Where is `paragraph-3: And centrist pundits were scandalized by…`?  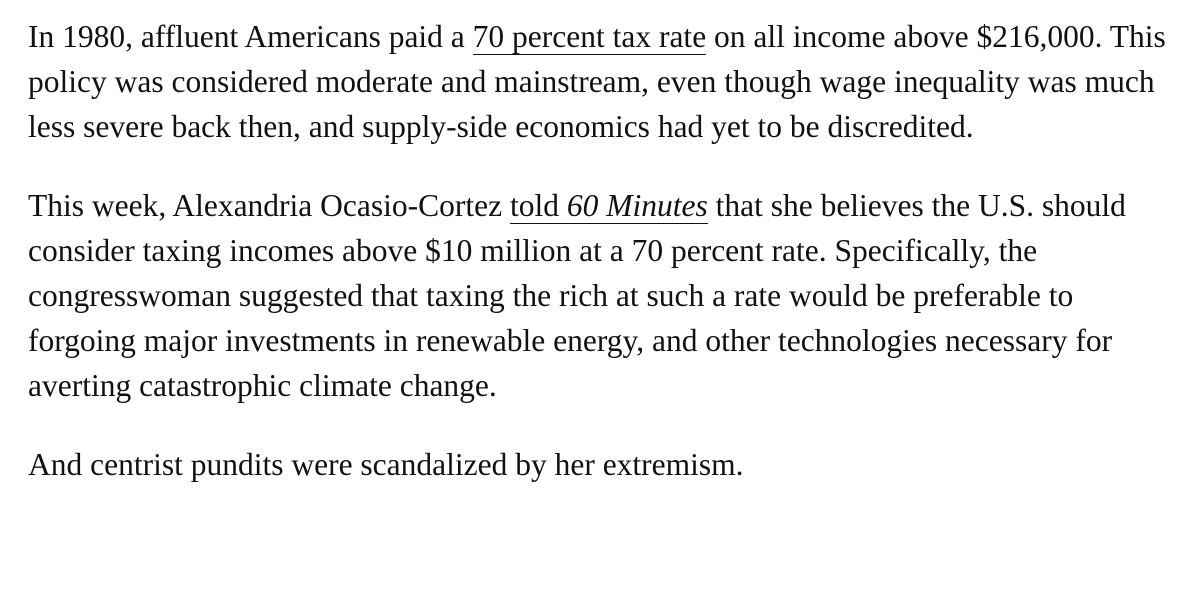
paragraph-3: And centrist pundits were scandalized by… is located at coordinates (386, 464).